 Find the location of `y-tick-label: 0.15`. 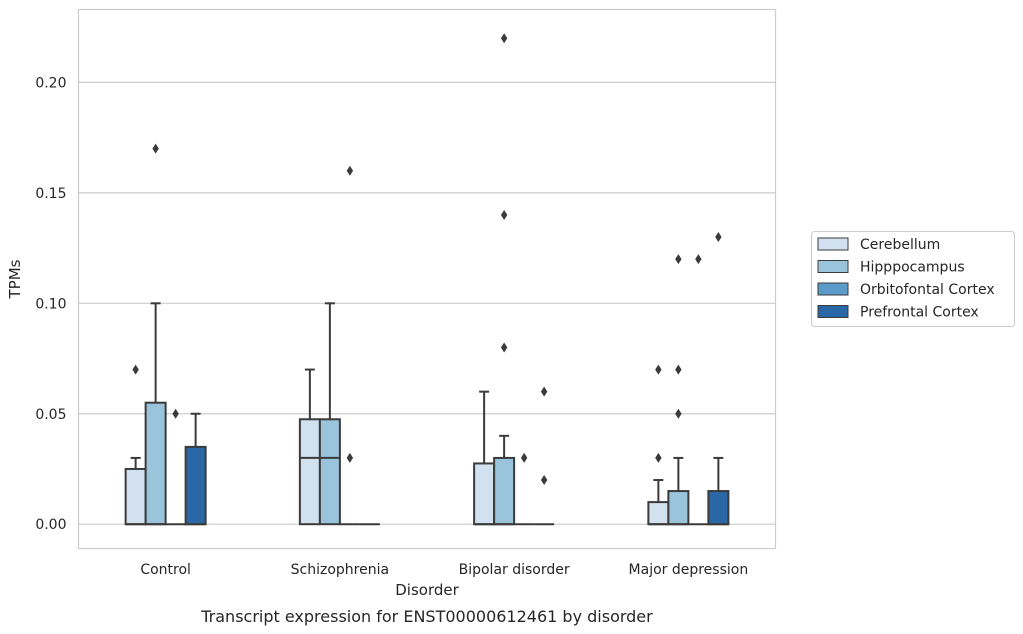

y-tick-label: 0.15 is located at coordinates (50, 194).